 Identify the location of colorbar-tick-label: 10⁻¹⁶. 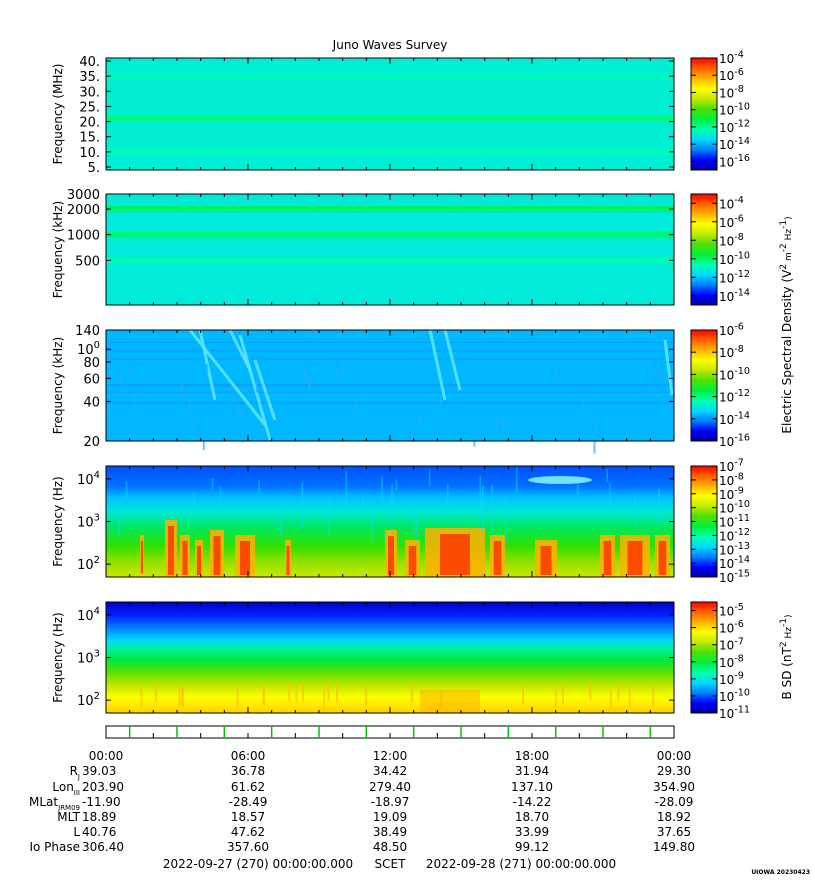
(734, 161).